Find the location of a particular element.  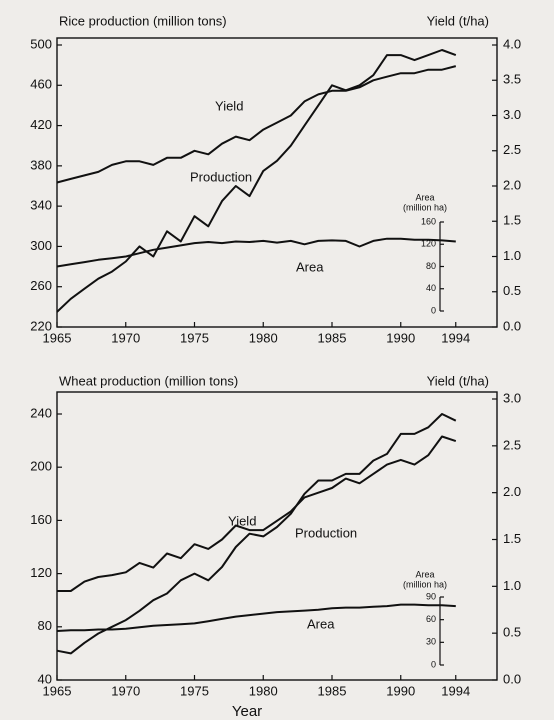

area-tick-label: 160 is located at coordinates (428, 221).